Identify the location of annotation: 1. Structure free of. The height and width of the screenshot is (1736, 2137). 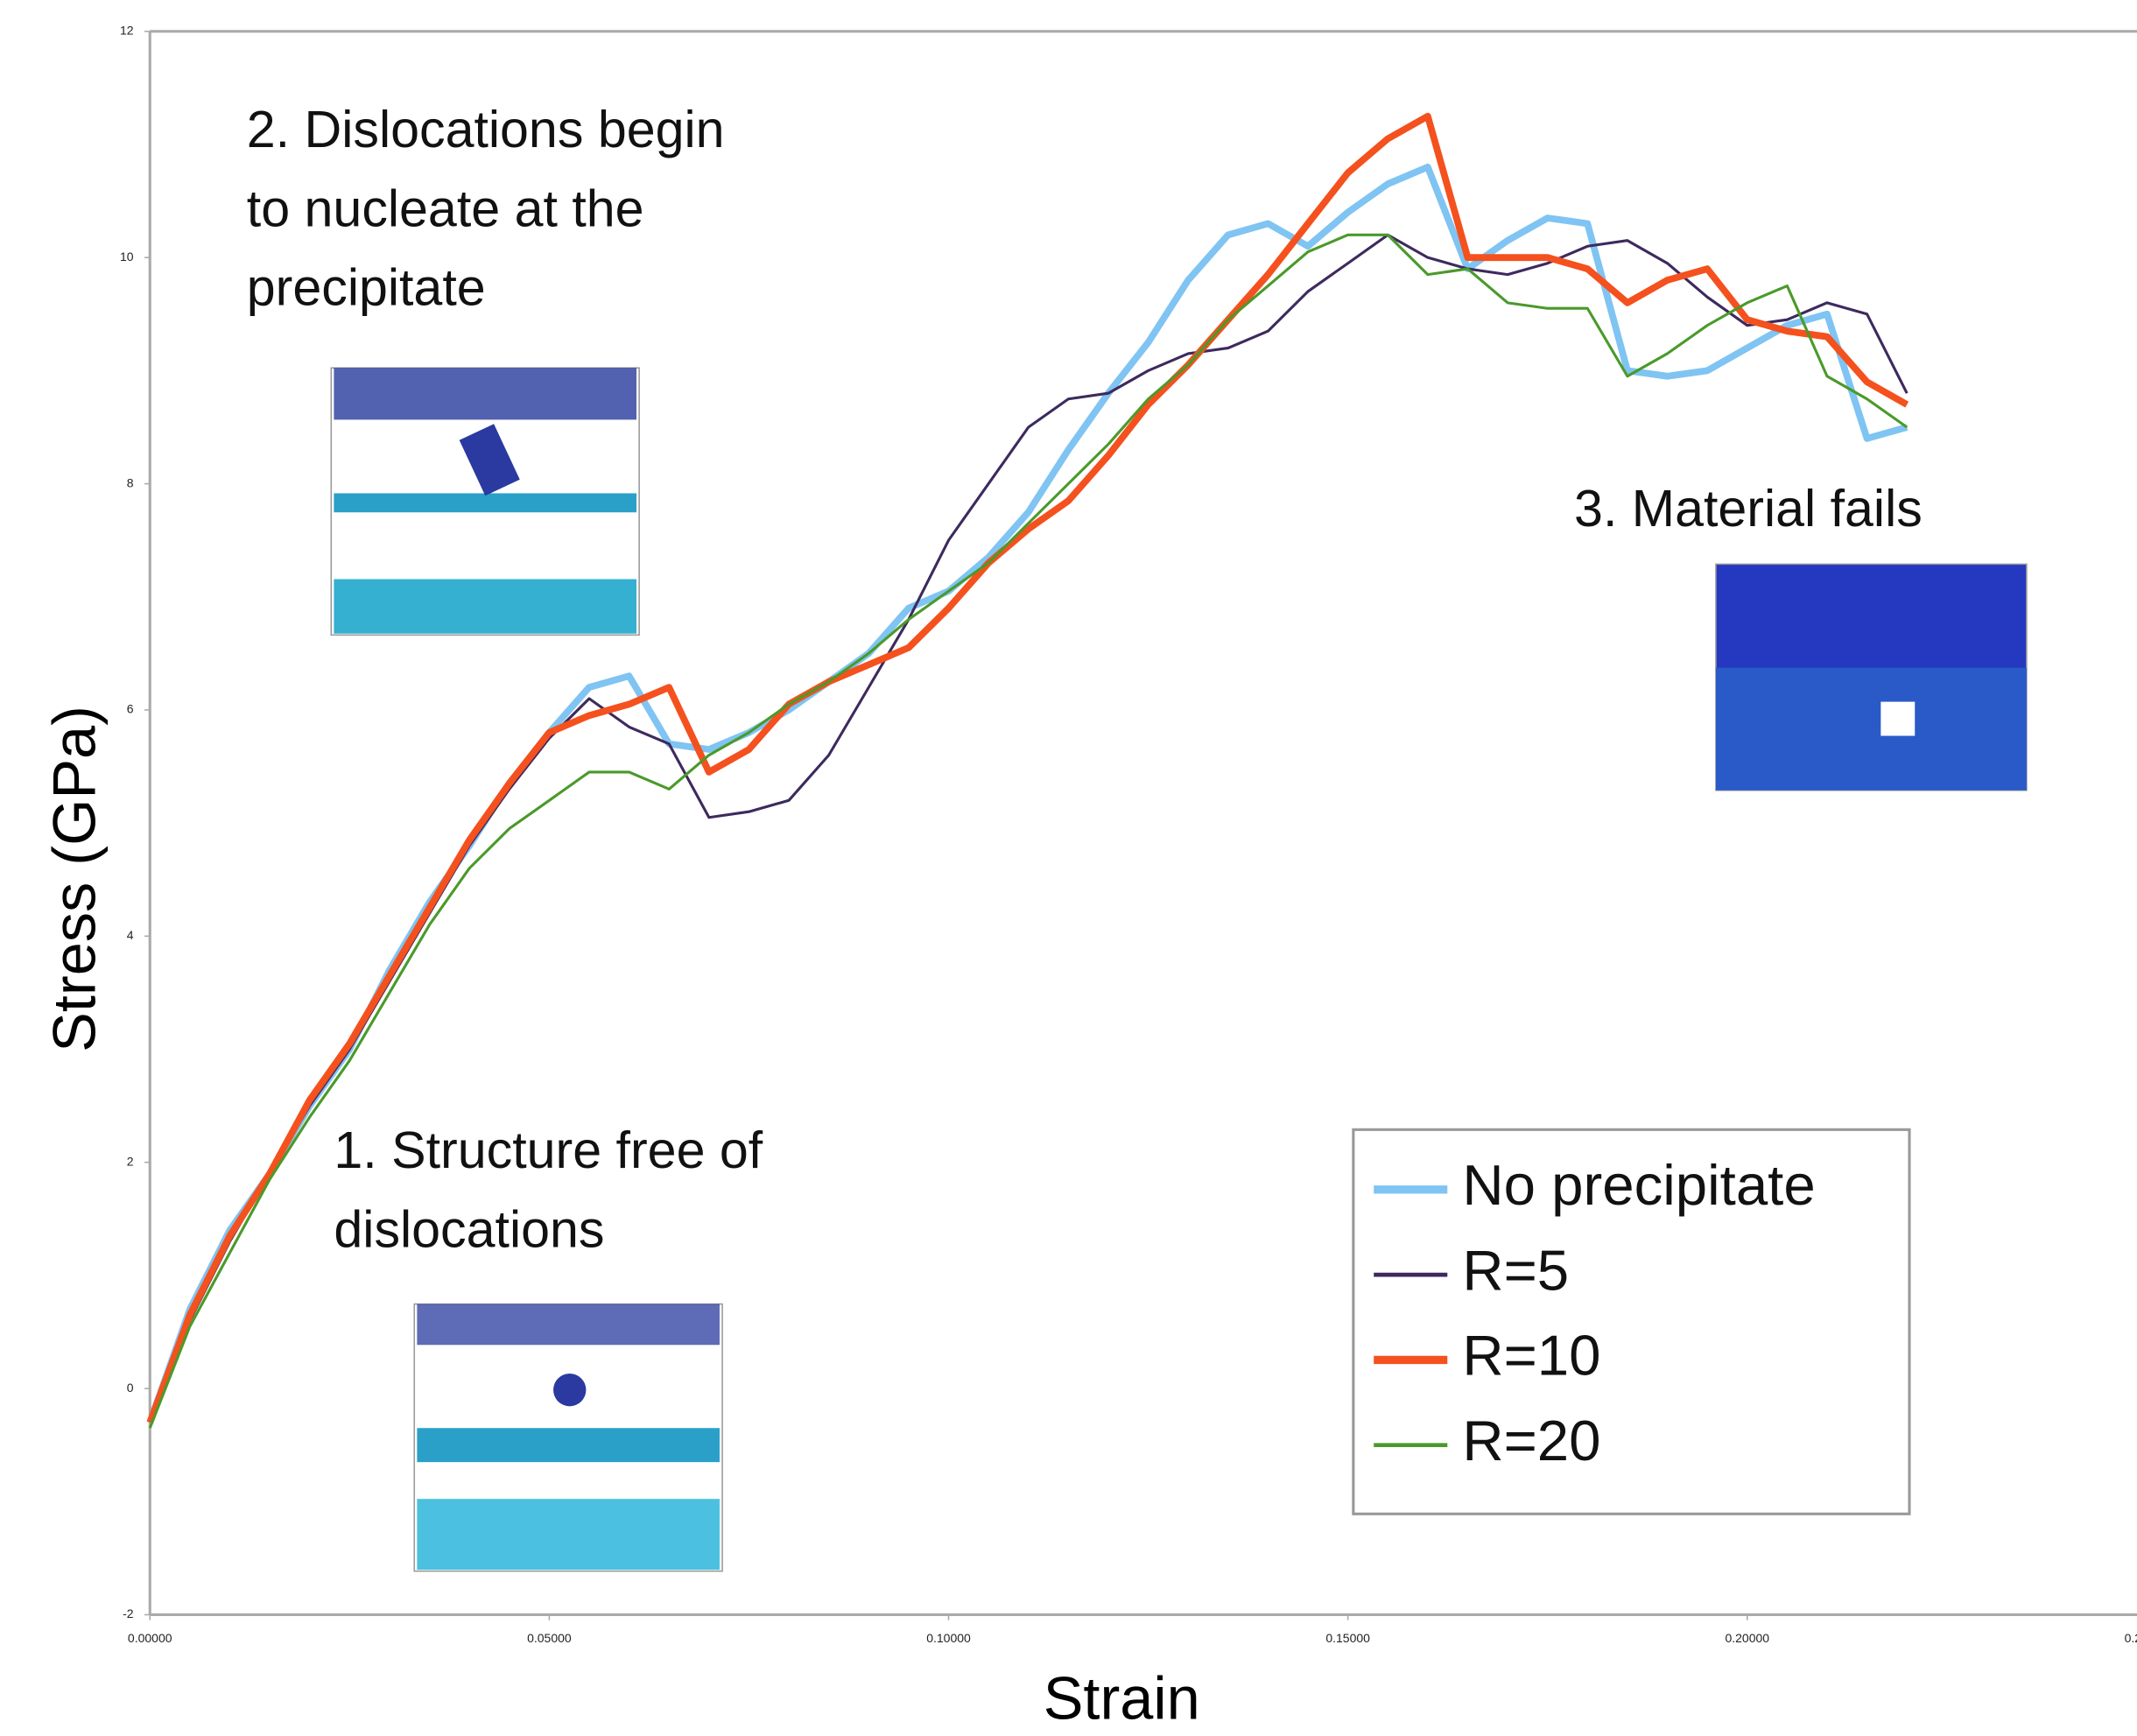
(548, 1150).